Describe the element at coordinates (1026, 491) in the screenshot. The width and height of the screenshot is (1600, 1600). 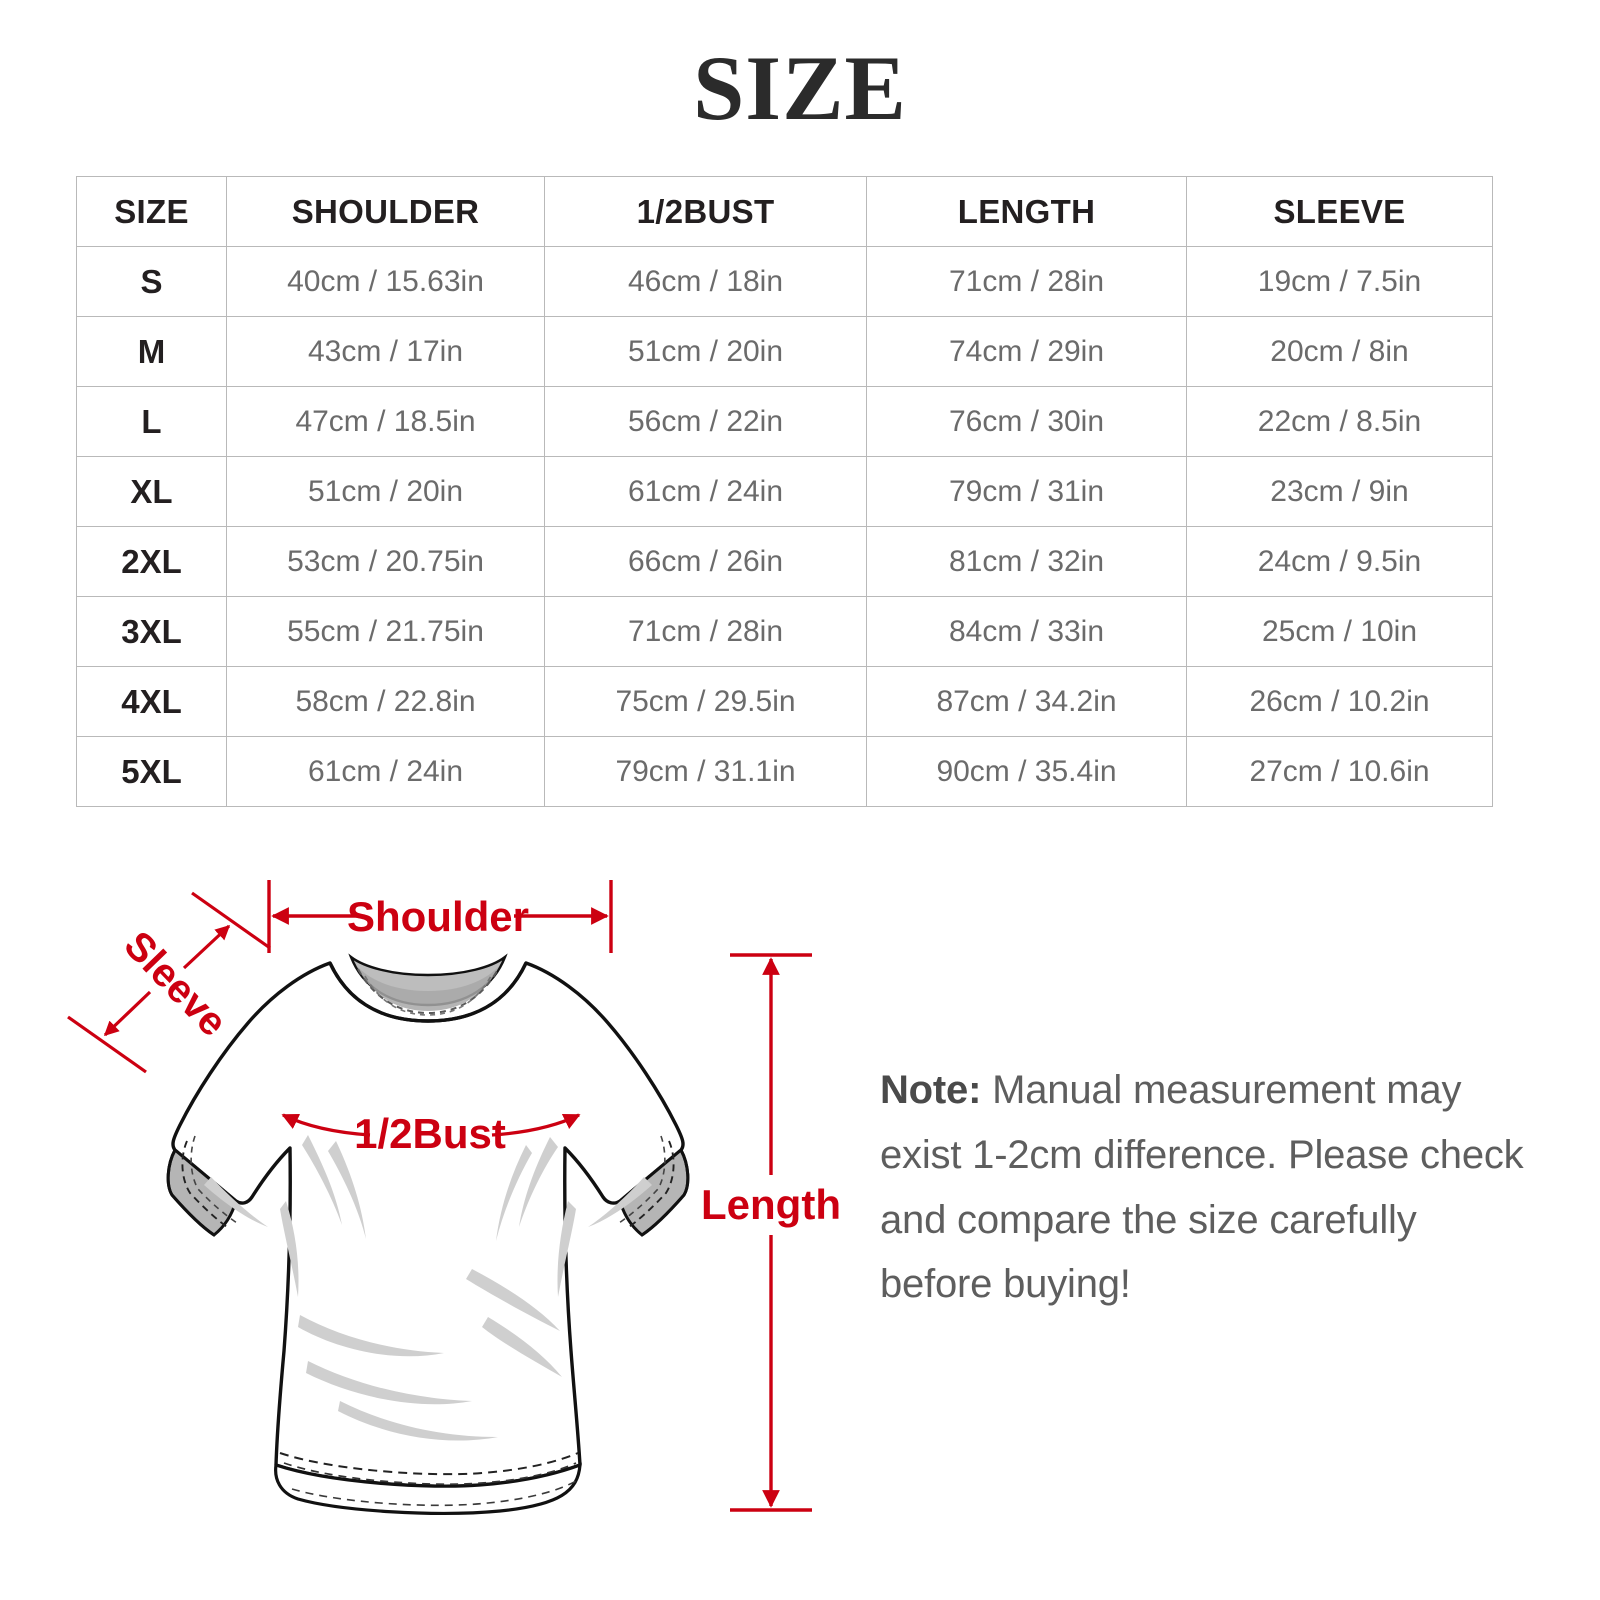
I see `cell-length: 79cm / 31in` at that location.